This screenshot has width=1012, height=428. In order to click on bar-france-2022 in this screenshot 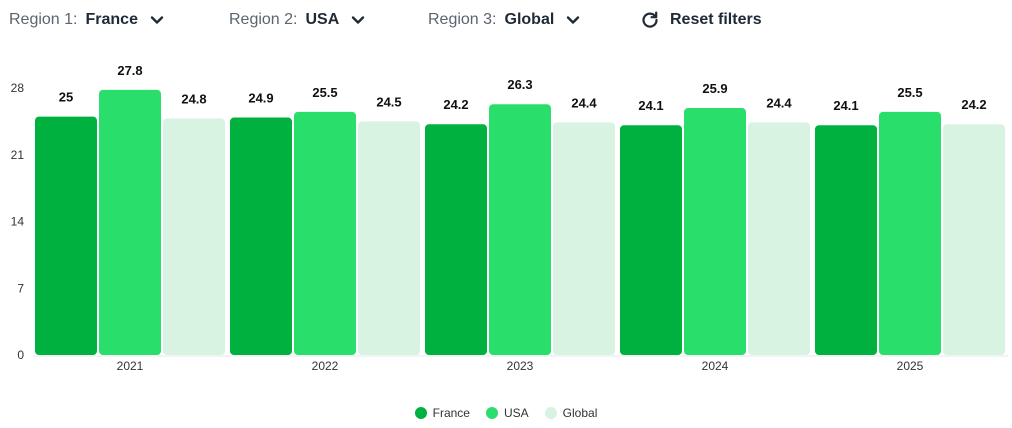, I will do `click(261, 236)`.